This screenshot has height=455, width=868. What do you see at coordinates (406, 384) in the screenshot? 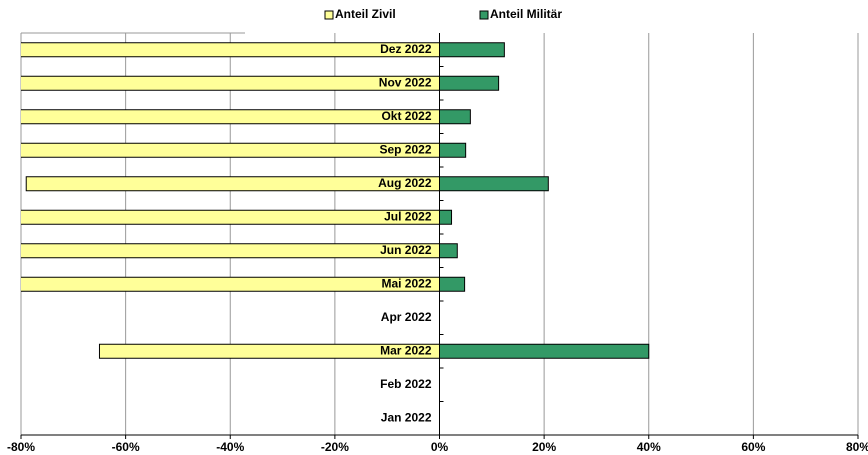
I see `category-label: Feb 2022` at bounding box center [406, 384].